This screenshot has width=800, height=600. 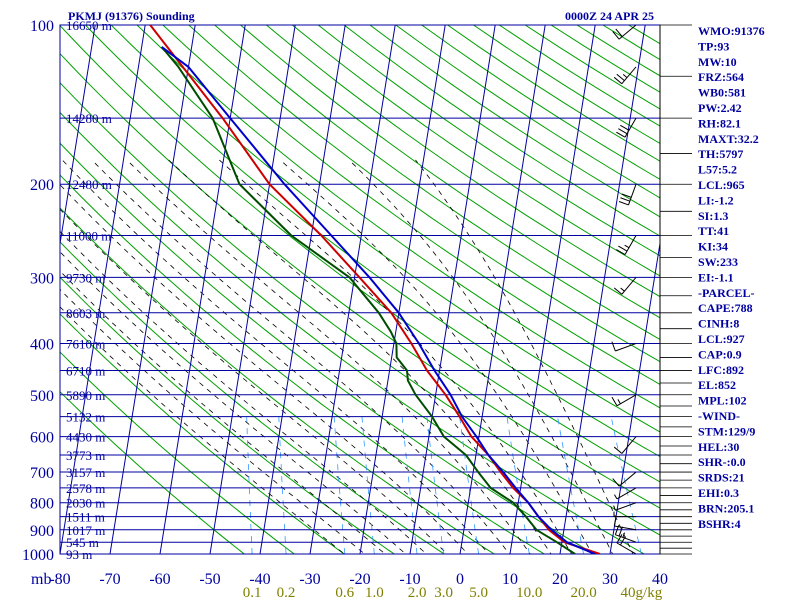 I want to click on height-label: 2578 m, so click(x=85, y=488).